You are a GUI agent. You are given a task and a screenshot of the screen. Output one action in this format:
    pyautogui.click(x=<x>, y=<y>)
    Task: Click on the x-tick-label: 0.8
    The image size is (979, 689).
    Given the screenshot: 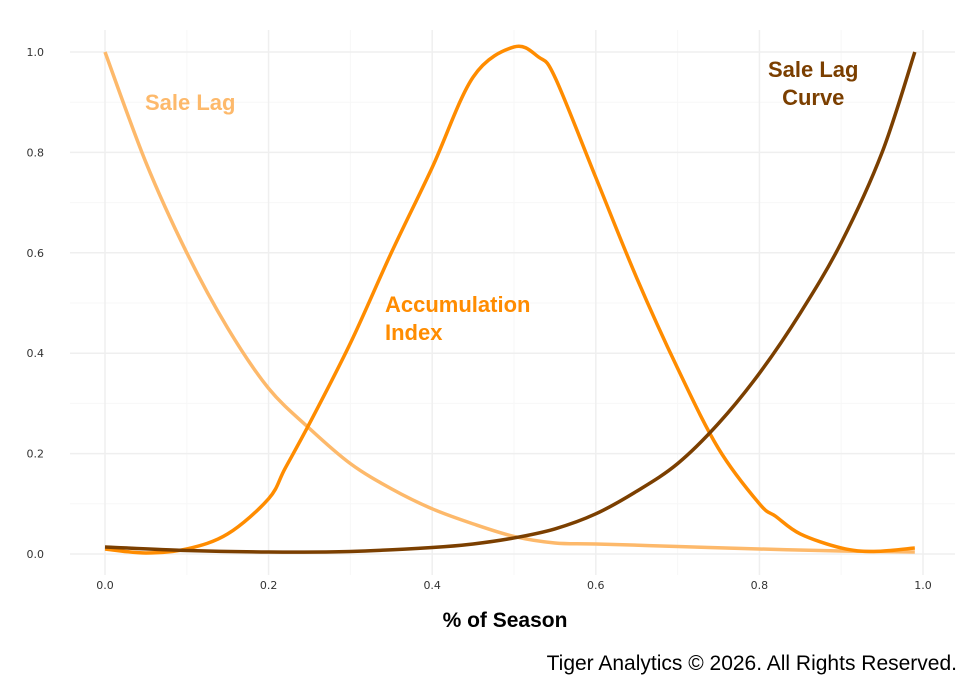 What is the action you would take?
    pyautogui.click(x=760, y=585)
    